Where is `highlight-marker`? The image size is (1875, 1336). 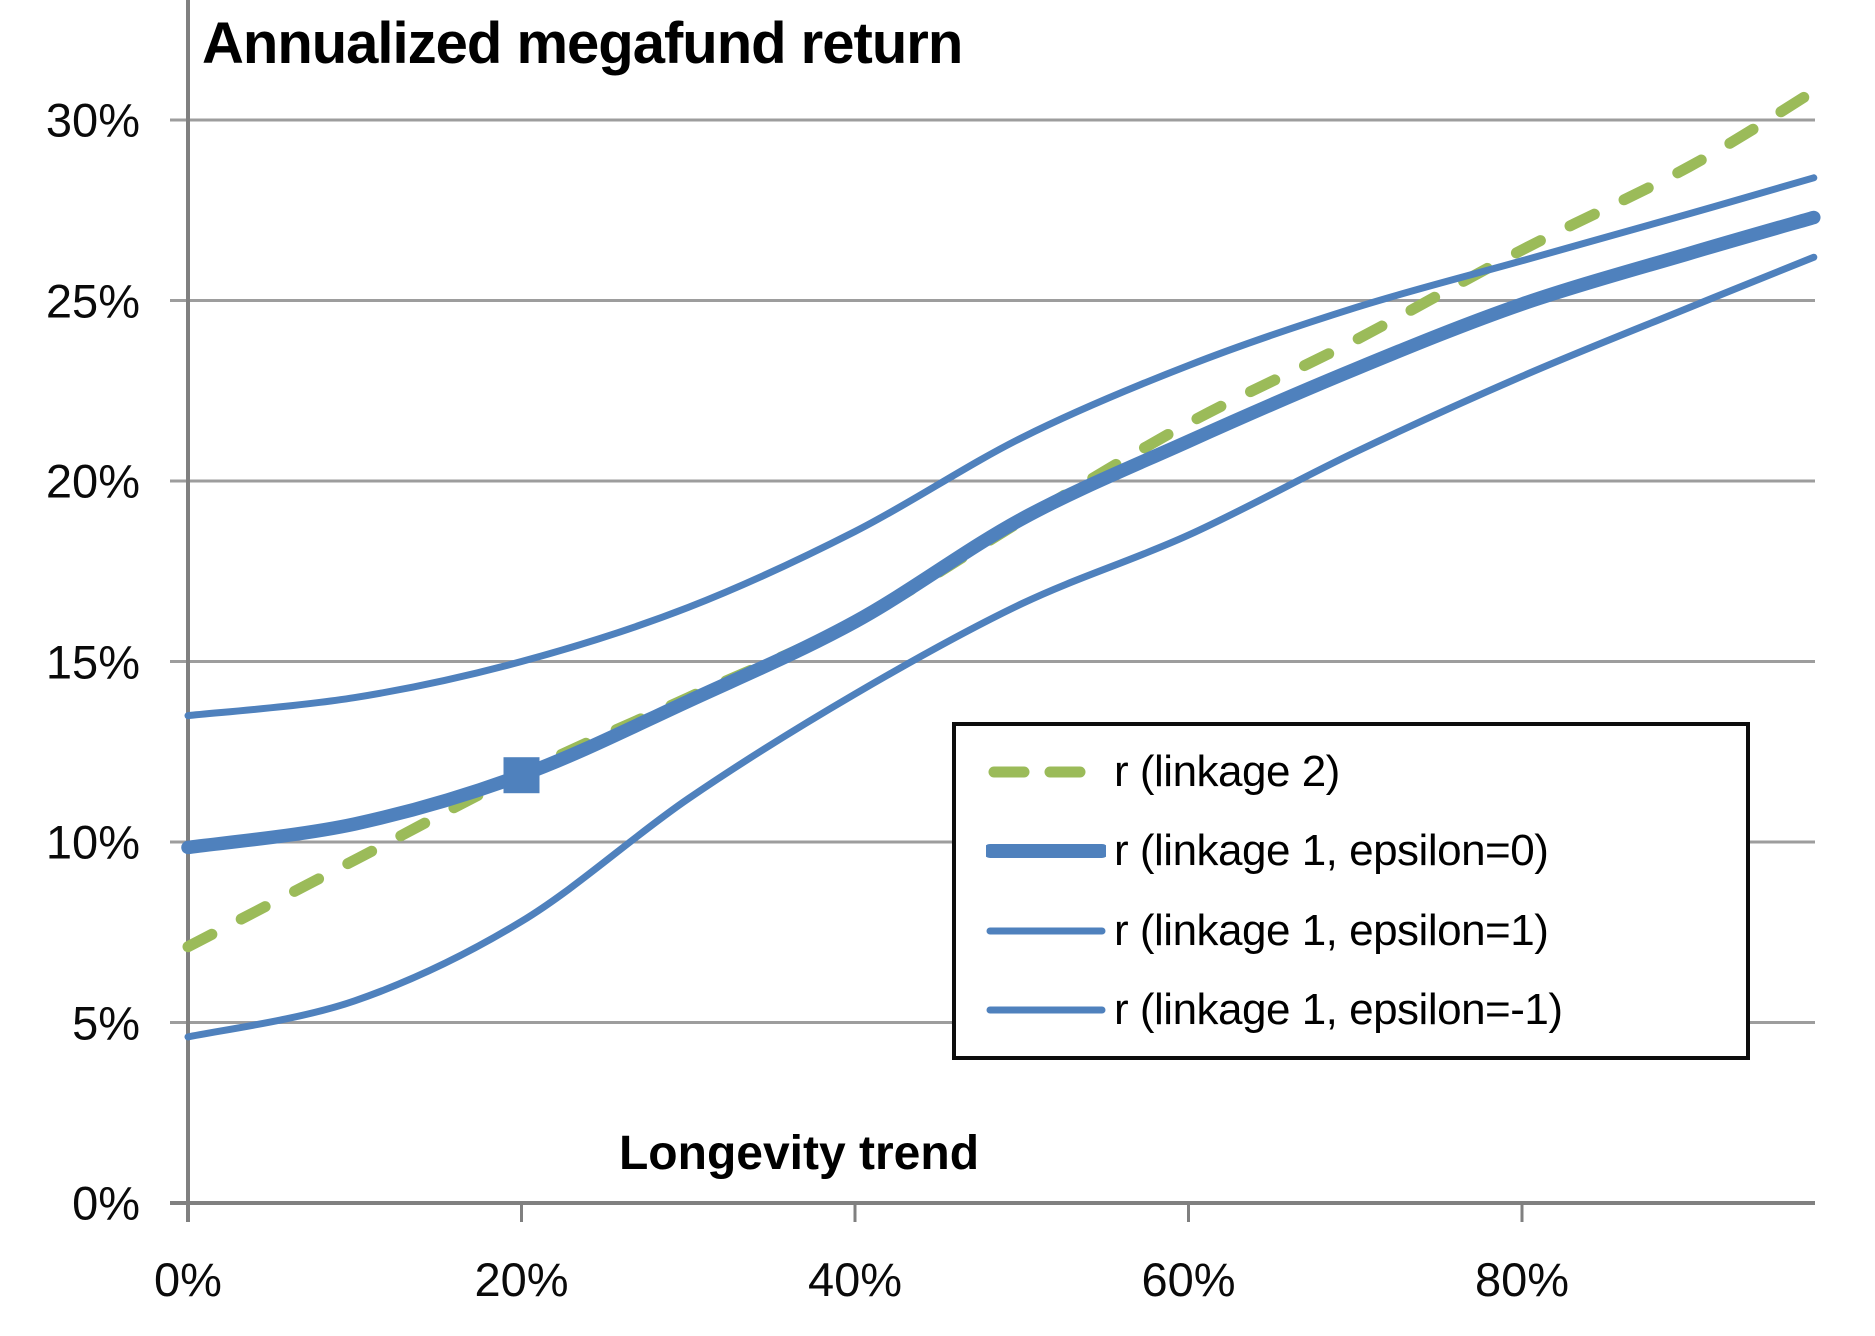
highlight-marker is located at coordinates (521, 775).